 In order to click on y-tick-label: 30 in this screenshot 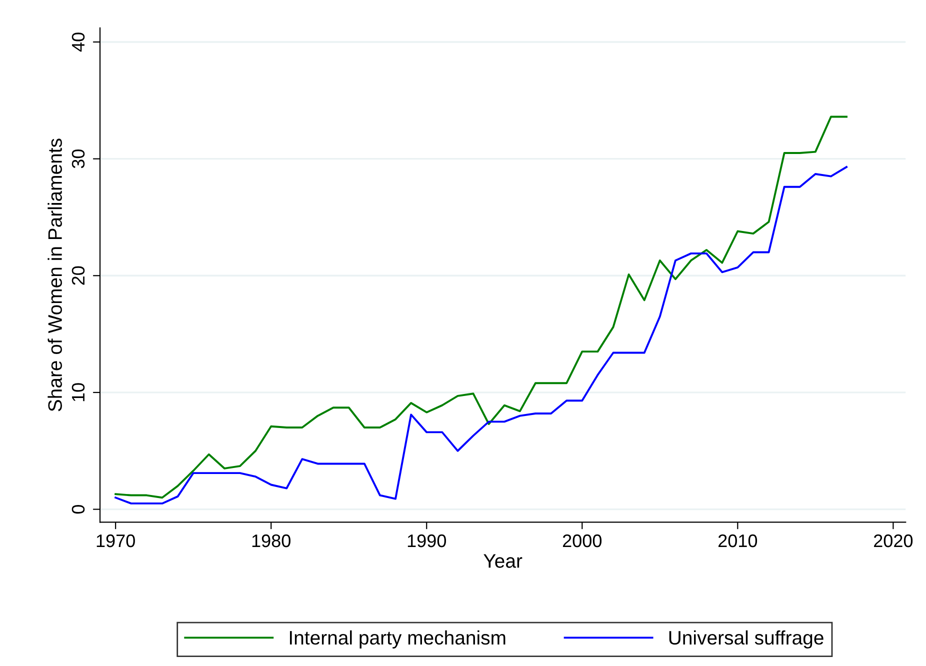, I will do `click(78, 158)`.